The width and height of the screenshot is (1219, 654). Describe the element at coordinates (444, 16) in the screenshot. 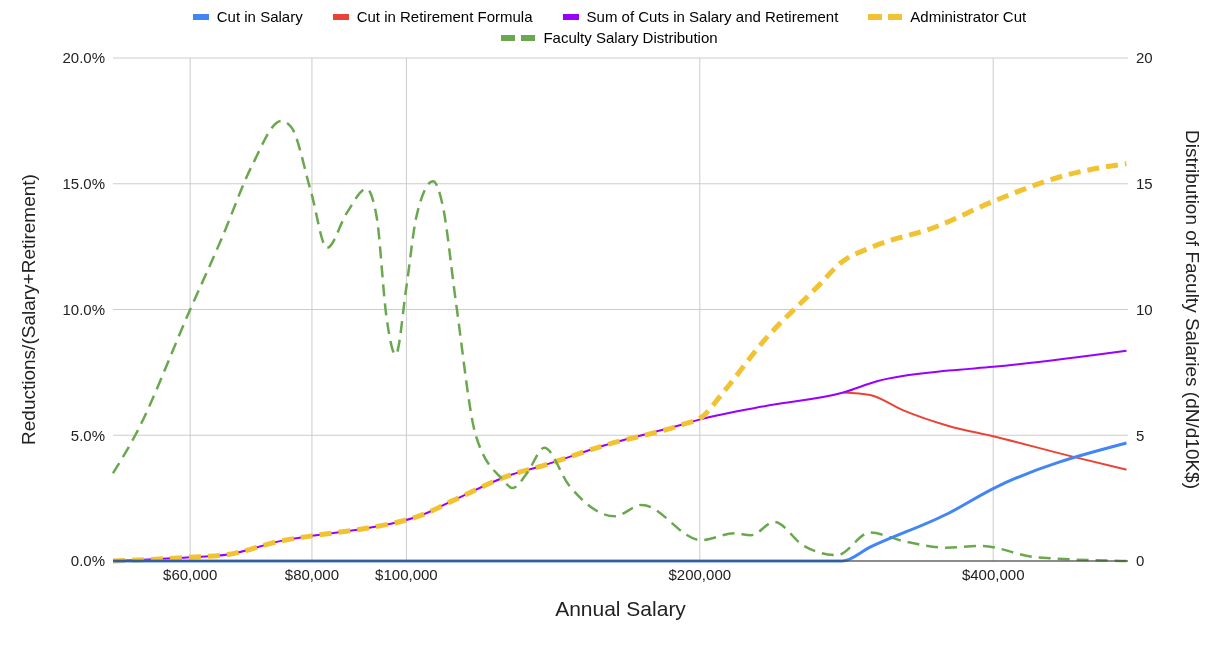

I see `legend-label: Cut in Retirement Formula` at that location.